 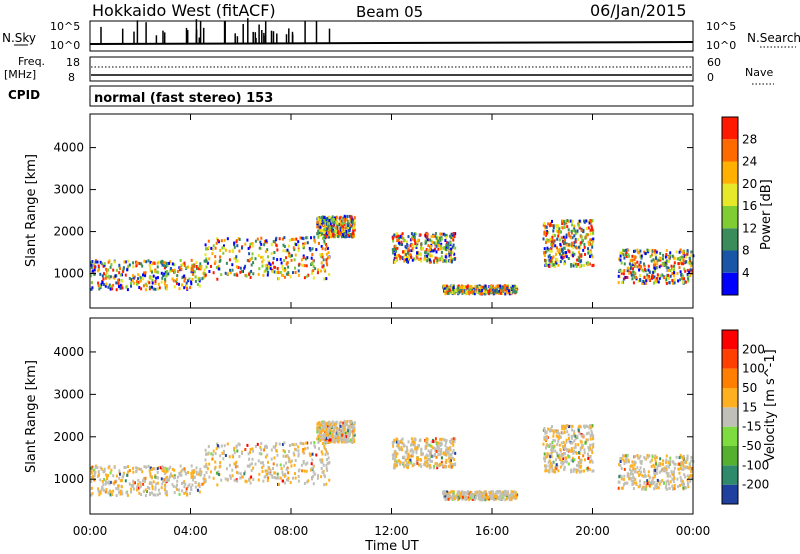 I want to click on noise-sky-trace, so click(x=391, y=31).